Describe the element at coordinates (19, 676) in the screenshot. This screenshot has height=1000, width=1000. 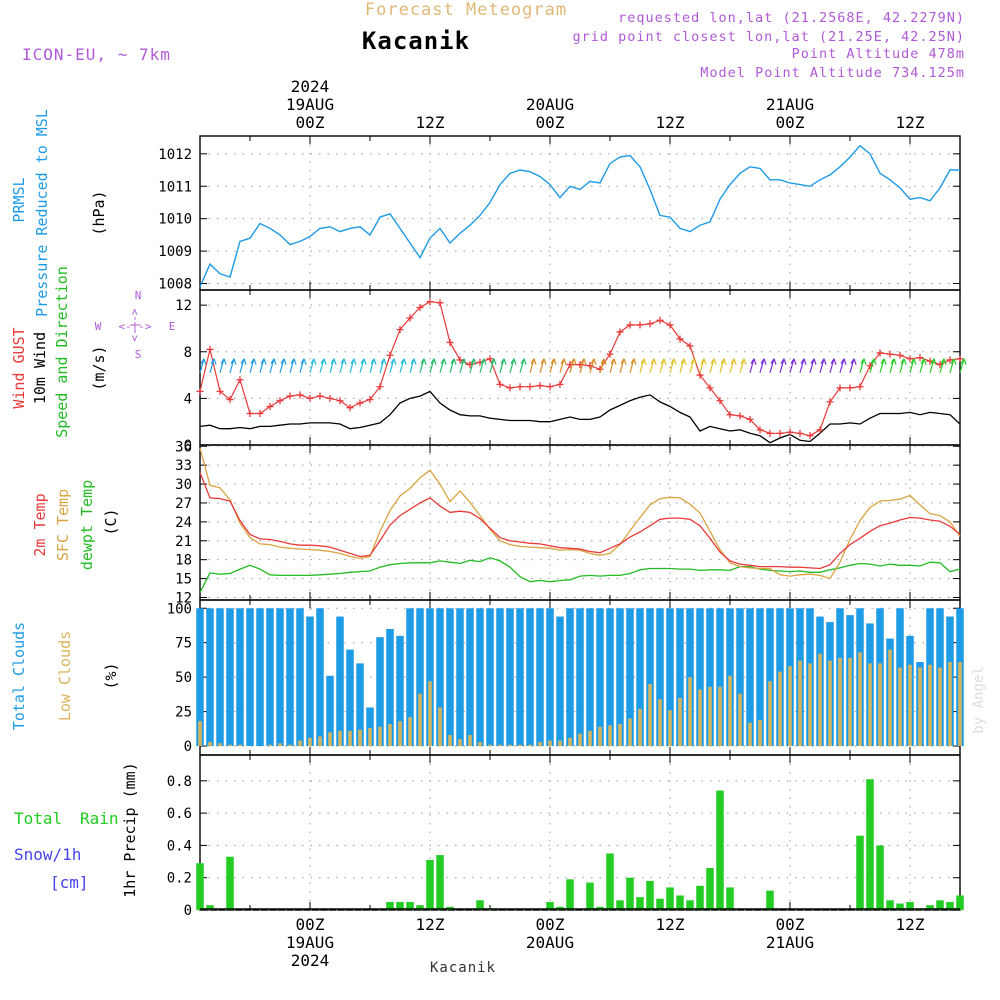
I see `clouds-label-total: Total Clouds` at that location.